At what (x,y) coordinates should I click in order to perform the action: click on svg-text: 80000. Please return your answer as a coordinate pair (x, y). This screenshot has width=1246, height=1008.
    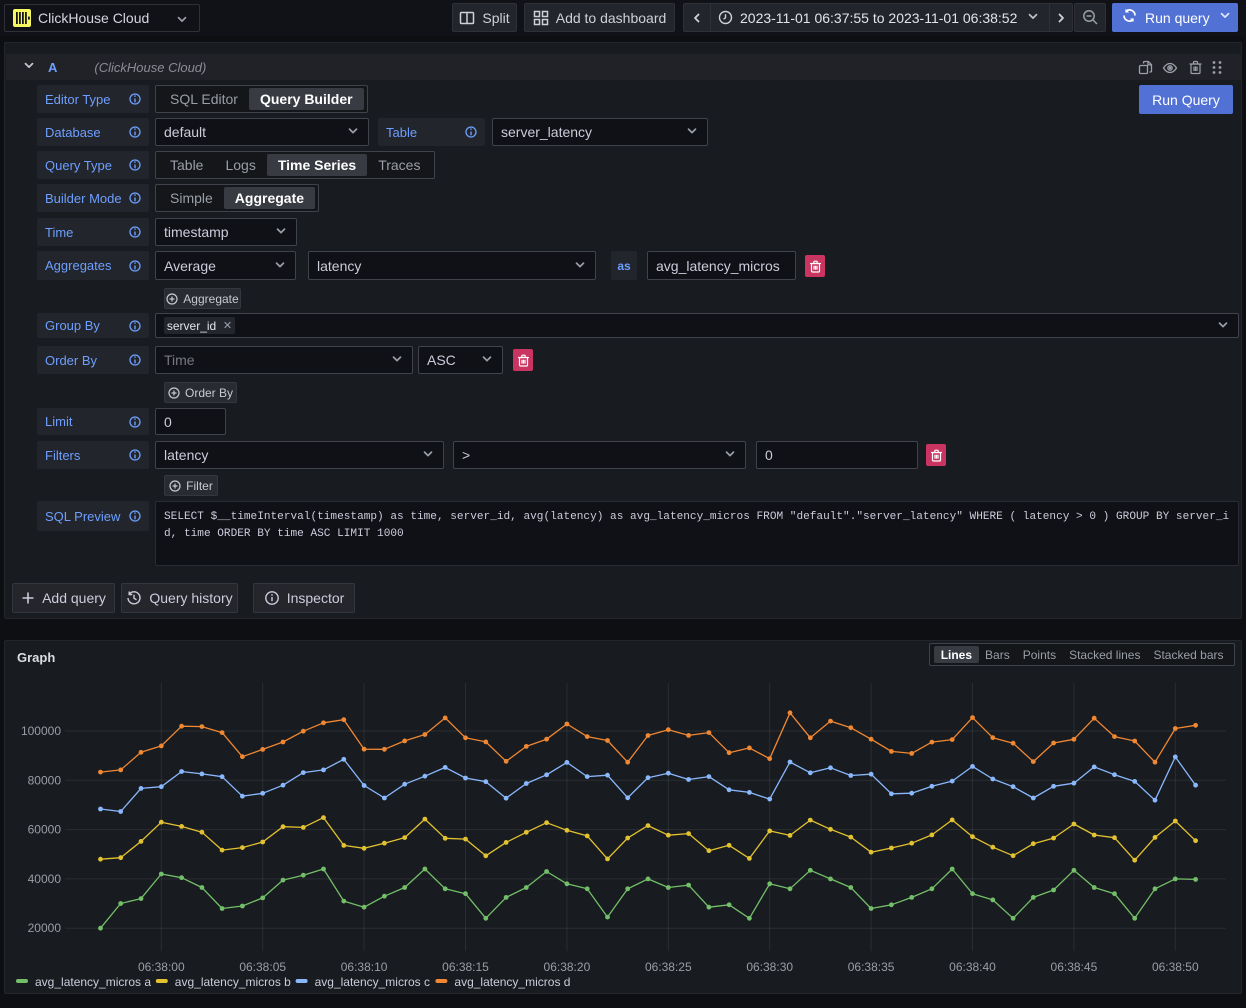
    Looking at the image, I should click on (45, 780).